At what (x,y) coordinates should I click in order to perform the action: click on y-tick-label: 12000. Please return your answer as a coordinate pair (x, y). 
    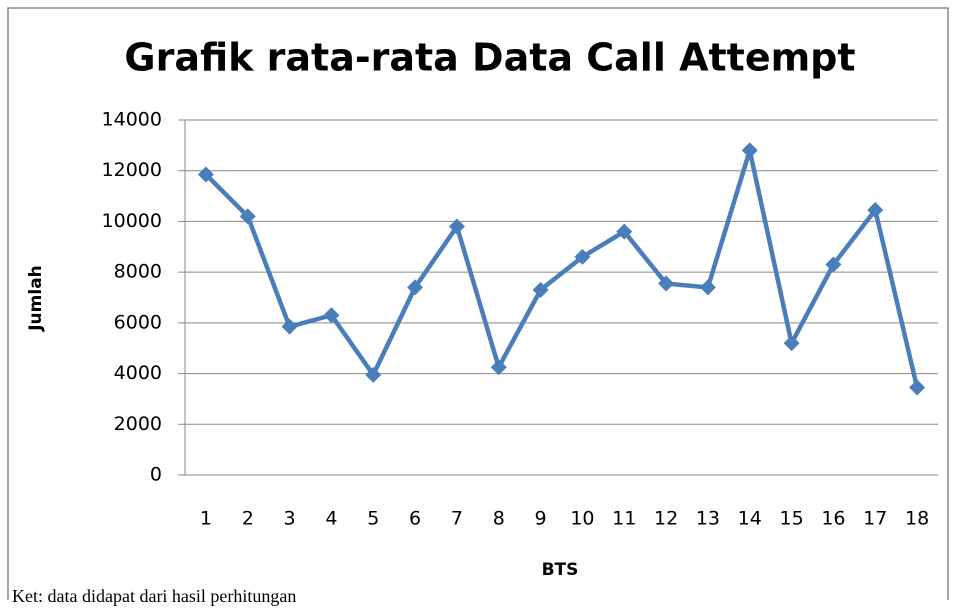
    Looking at the image, I should click on (132, 170).